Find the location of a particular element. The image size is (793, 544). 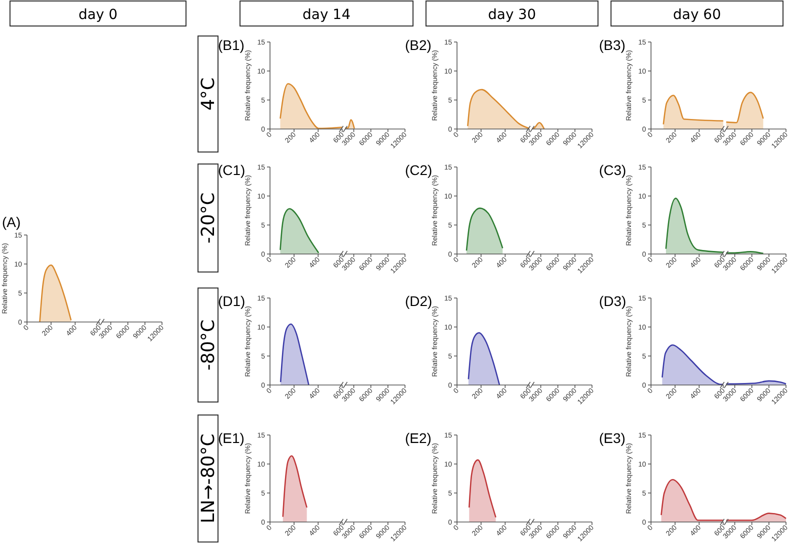

chart-title: (C1) is located at coordinates (232, 170).